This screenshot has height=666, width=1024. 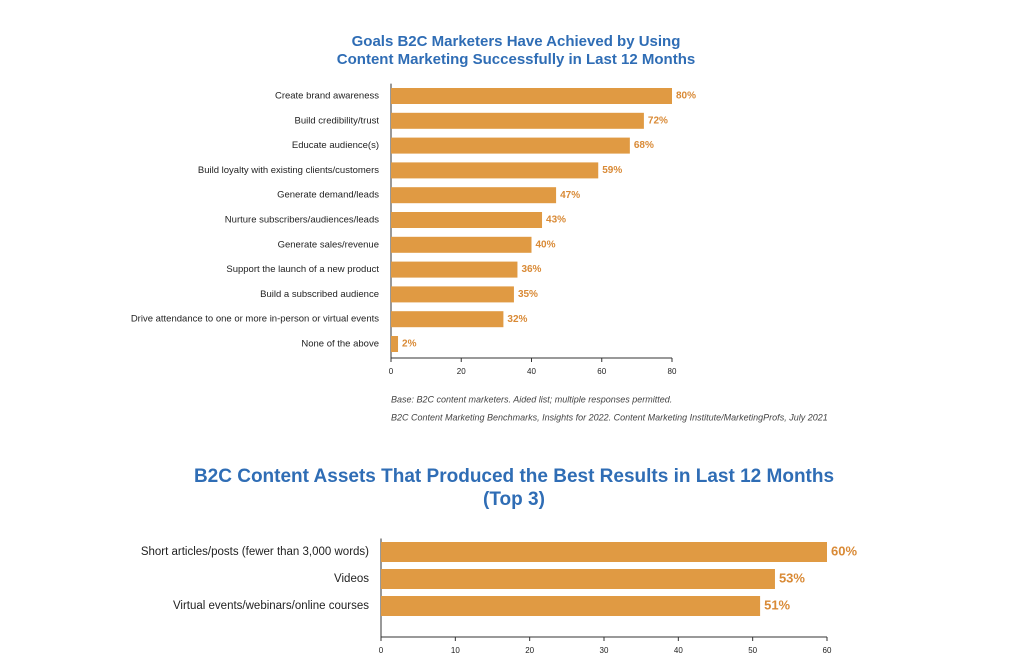 I want to click on value-label: 36%, so click(x=531, y=269).